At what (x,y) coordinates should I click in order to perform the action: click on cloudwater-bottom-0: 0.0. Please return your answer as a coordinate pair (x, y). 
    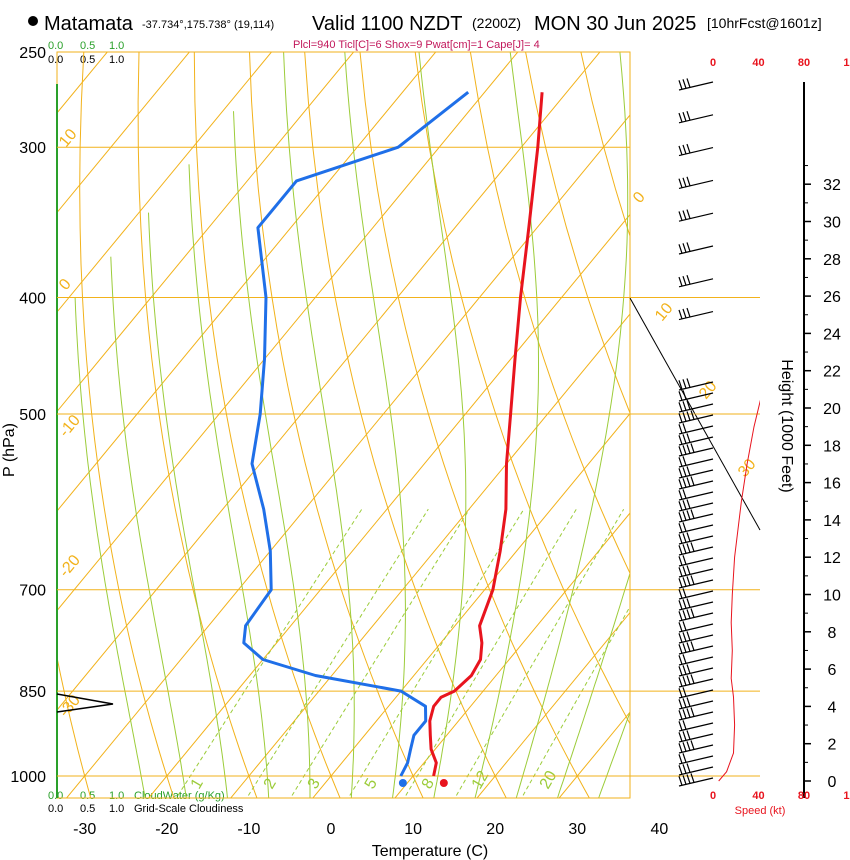
    Looking at the image, I should click on (55, 796).